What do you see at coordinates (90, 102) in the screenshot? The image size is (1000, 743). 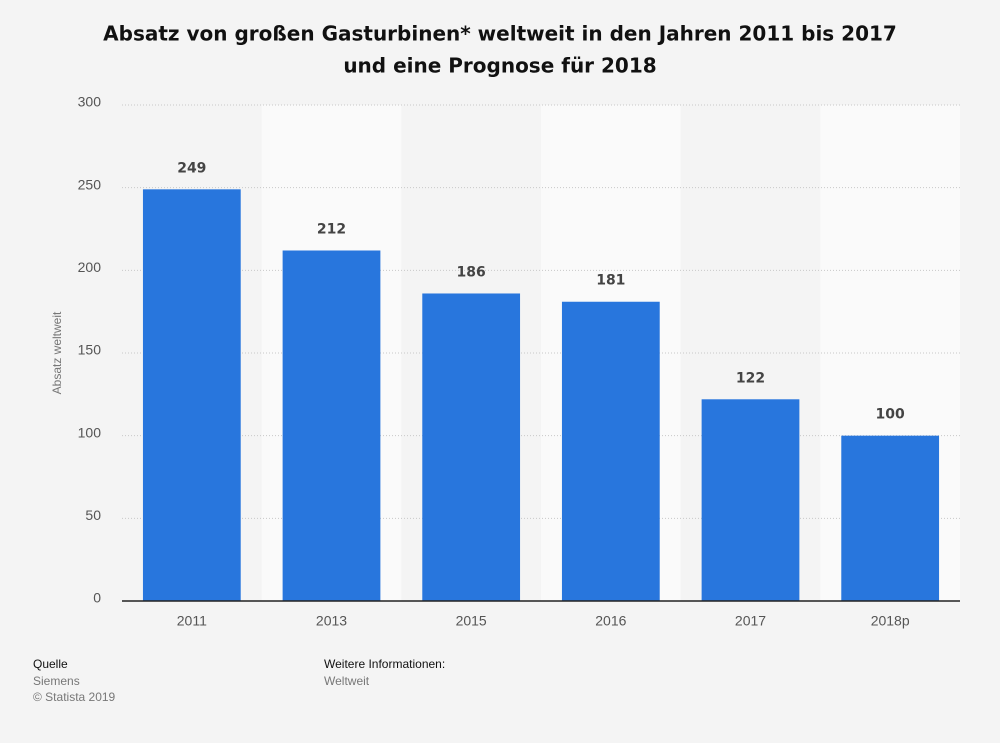 I see `y-tick-label: 300` at bounding box center [90, 102].